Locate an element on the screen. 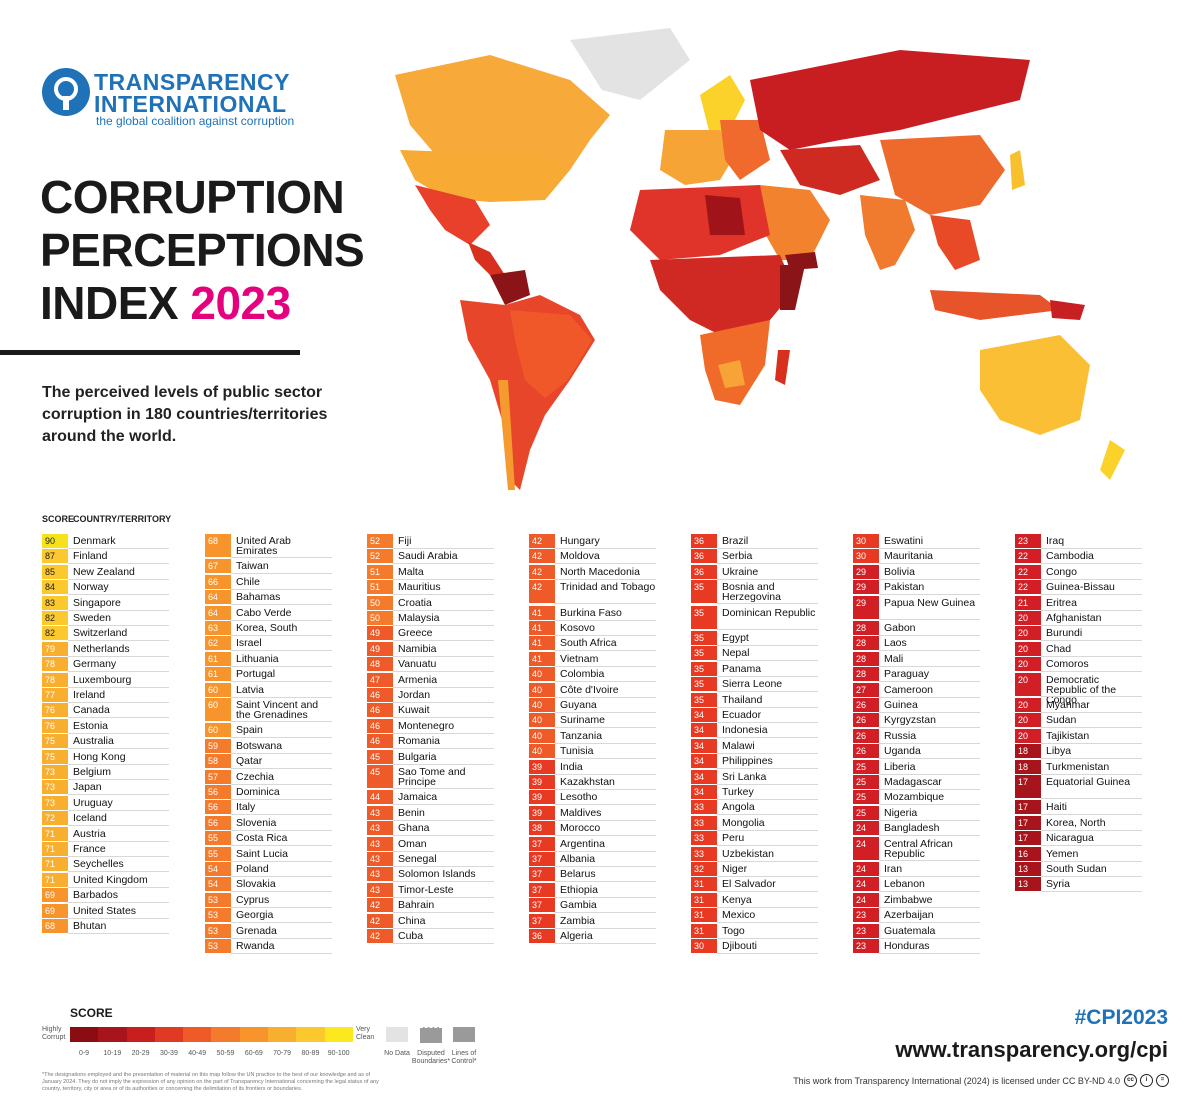 Image resolution: width=1193 pixels, height=1111 pixels. score-cell: 51 is located at coordinates (380, 571).